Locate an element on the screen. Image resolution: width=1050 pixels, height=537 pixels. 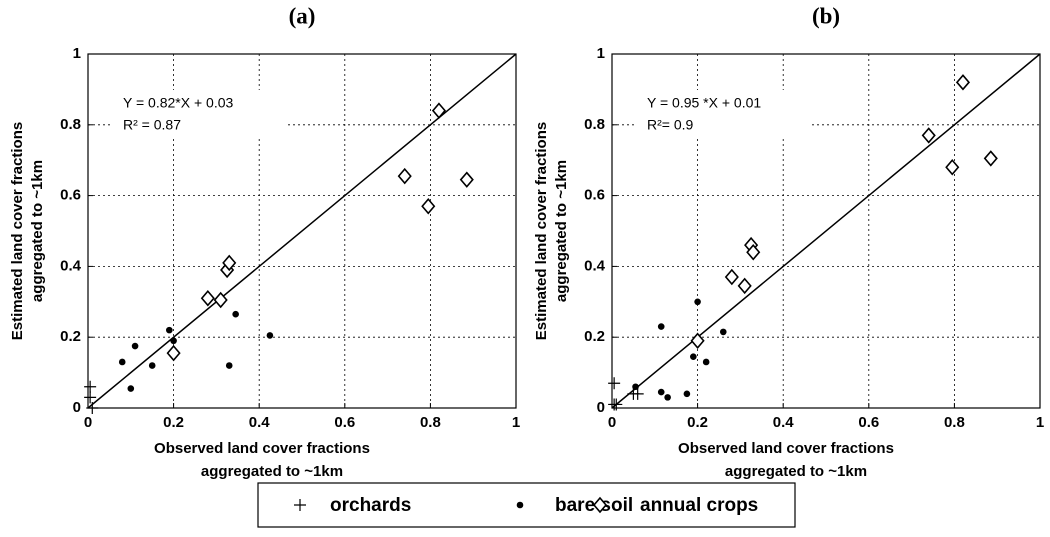
chart-title: (b) is located at coordinates (826, 15).